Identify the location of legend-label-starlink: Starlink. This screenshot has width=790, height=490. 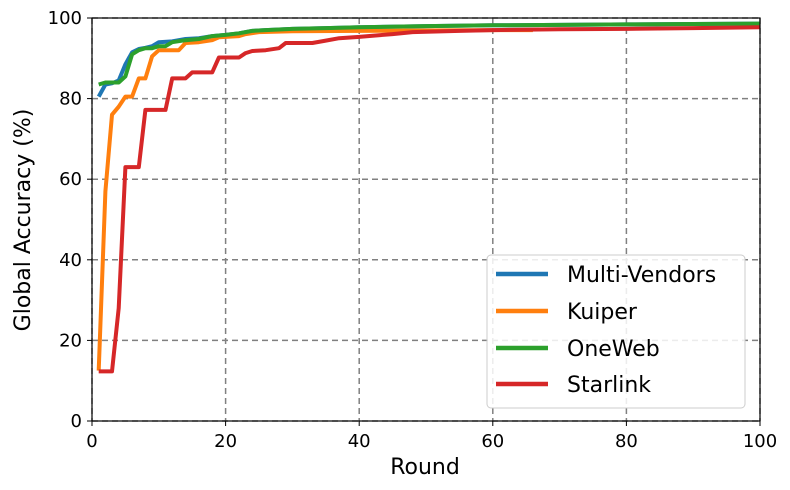
(609, 385).